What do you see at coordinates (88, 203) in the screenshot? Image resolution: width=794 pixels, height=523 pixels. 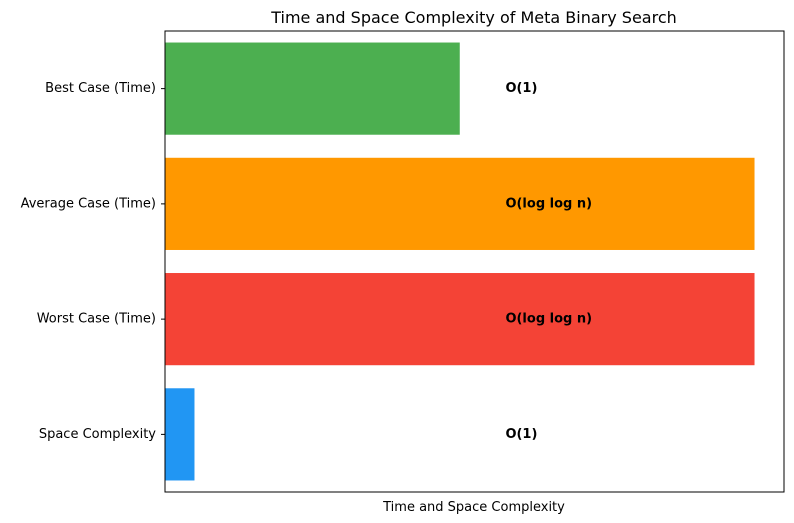 I see `y-tick-label: Average Case (Time)` at bounding box center [88, 203].